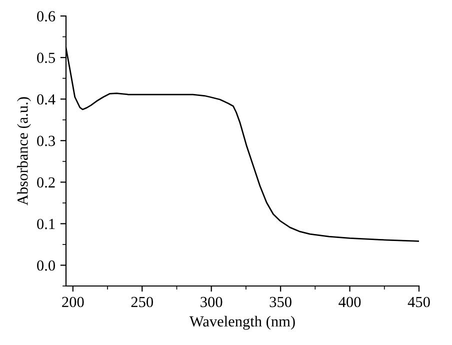 This screenshot has width=452, height=345. I want to click on x-tick-label: 200, so click(73, 302).